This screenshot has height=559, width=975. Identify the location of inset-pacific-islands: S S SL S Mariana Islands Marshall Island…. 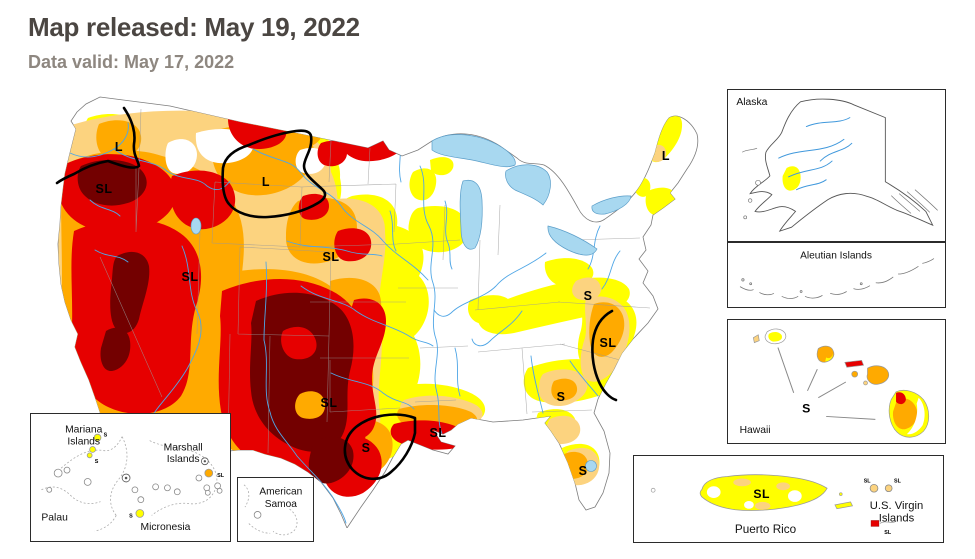
(130, 477).